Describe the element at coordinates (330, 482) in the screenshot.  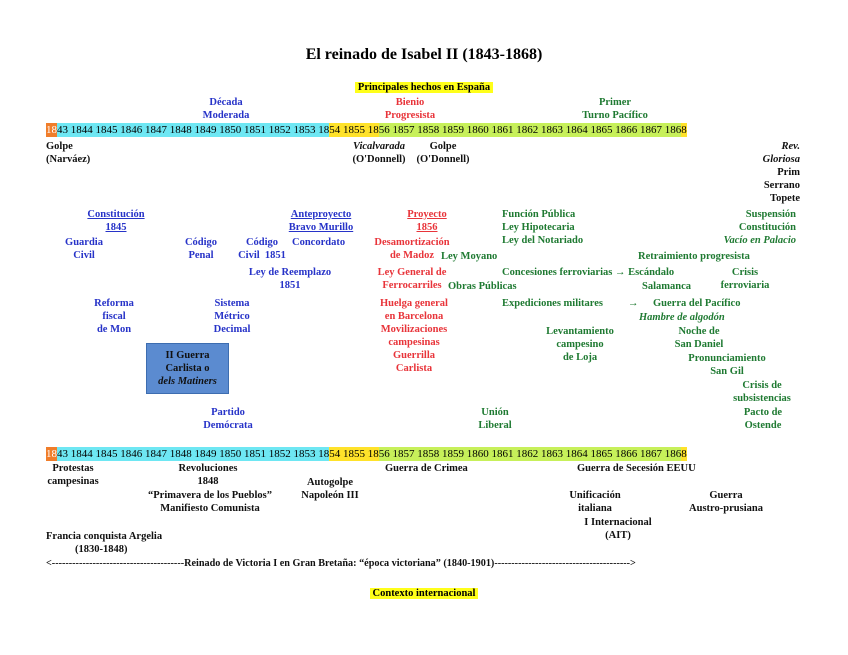
I see `world-autogolpe-line1: Autogolpe` at that location.